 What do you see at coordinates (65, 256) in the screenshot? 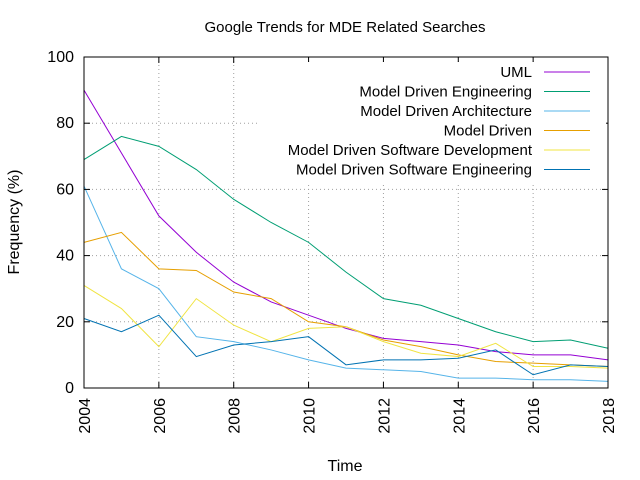
I see `y-tick-label: 40` at bounding box center [65, 256].